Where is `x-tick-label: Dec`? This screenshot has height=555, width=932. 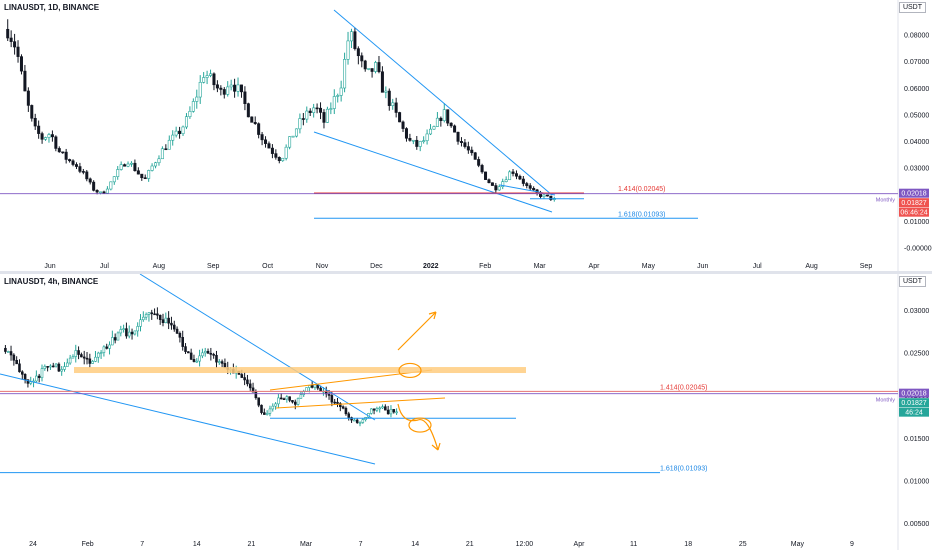
x-tick-label: Dec is located at coordinates (376, 266).